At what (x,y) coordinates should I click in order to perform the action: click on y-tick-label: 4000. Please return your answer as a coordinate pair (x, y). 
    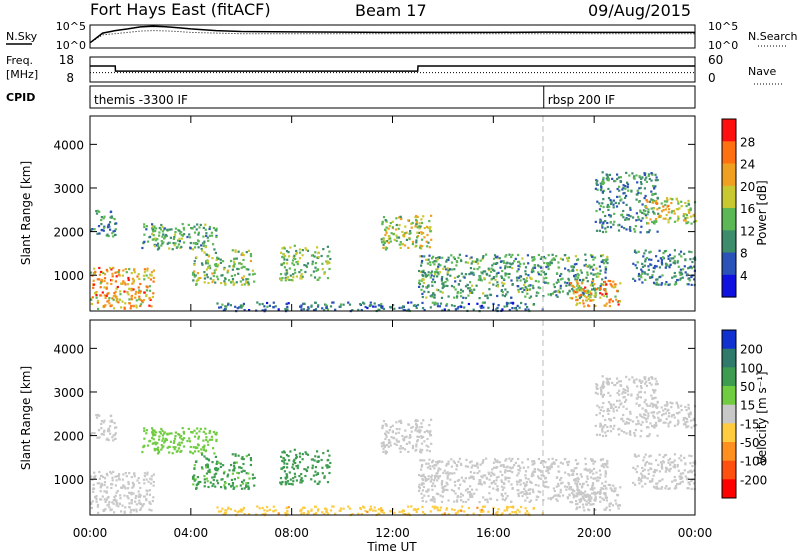
    Looking at the image, I should click on (68, 349).